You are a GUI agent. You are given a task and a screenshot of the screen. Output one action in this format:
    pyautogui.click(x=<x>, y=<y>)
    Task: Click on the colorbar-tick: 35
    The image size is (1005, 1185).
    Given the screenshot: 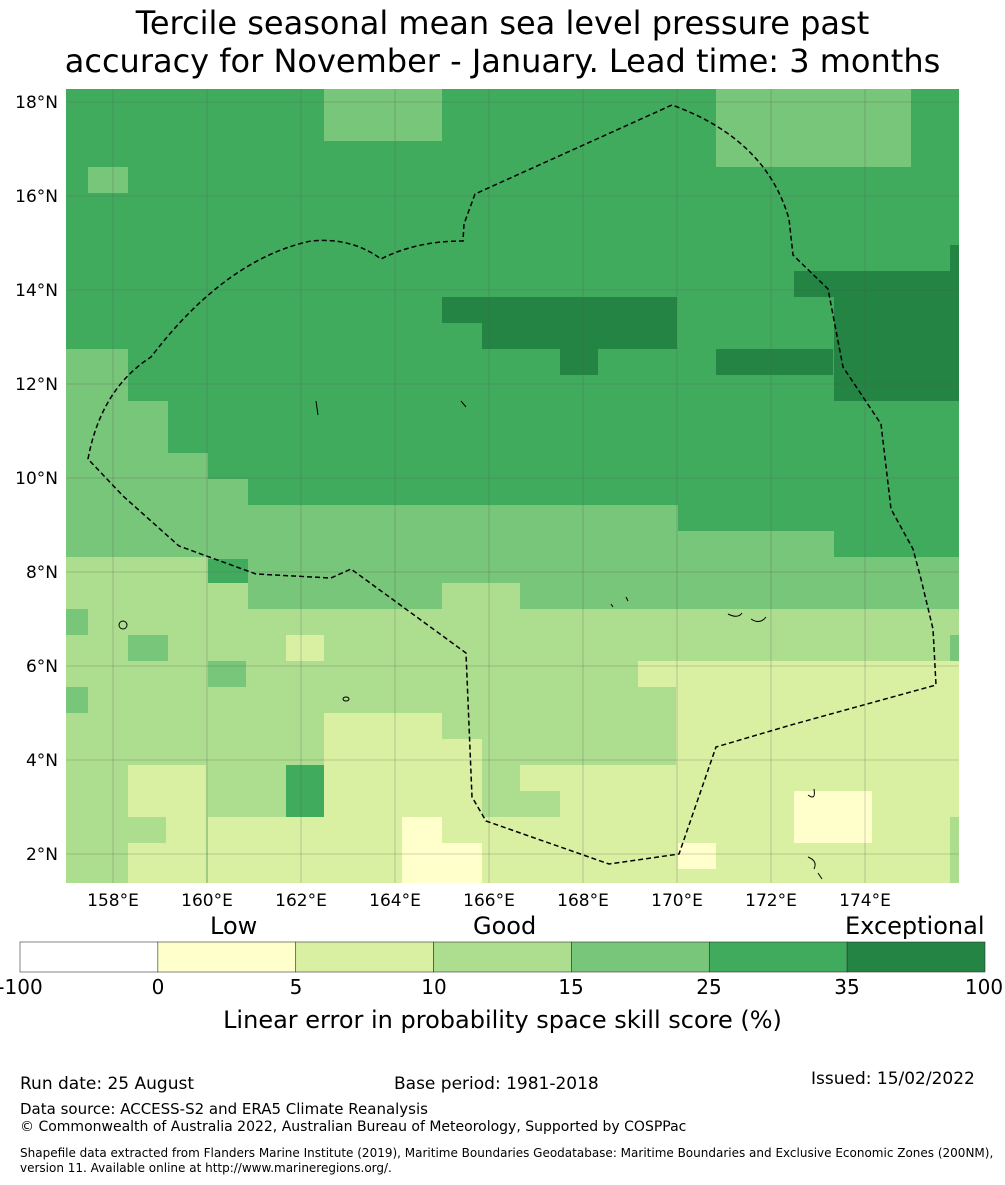 What is the action you would take?
    pyautogui.click(x=847, y=987)
    